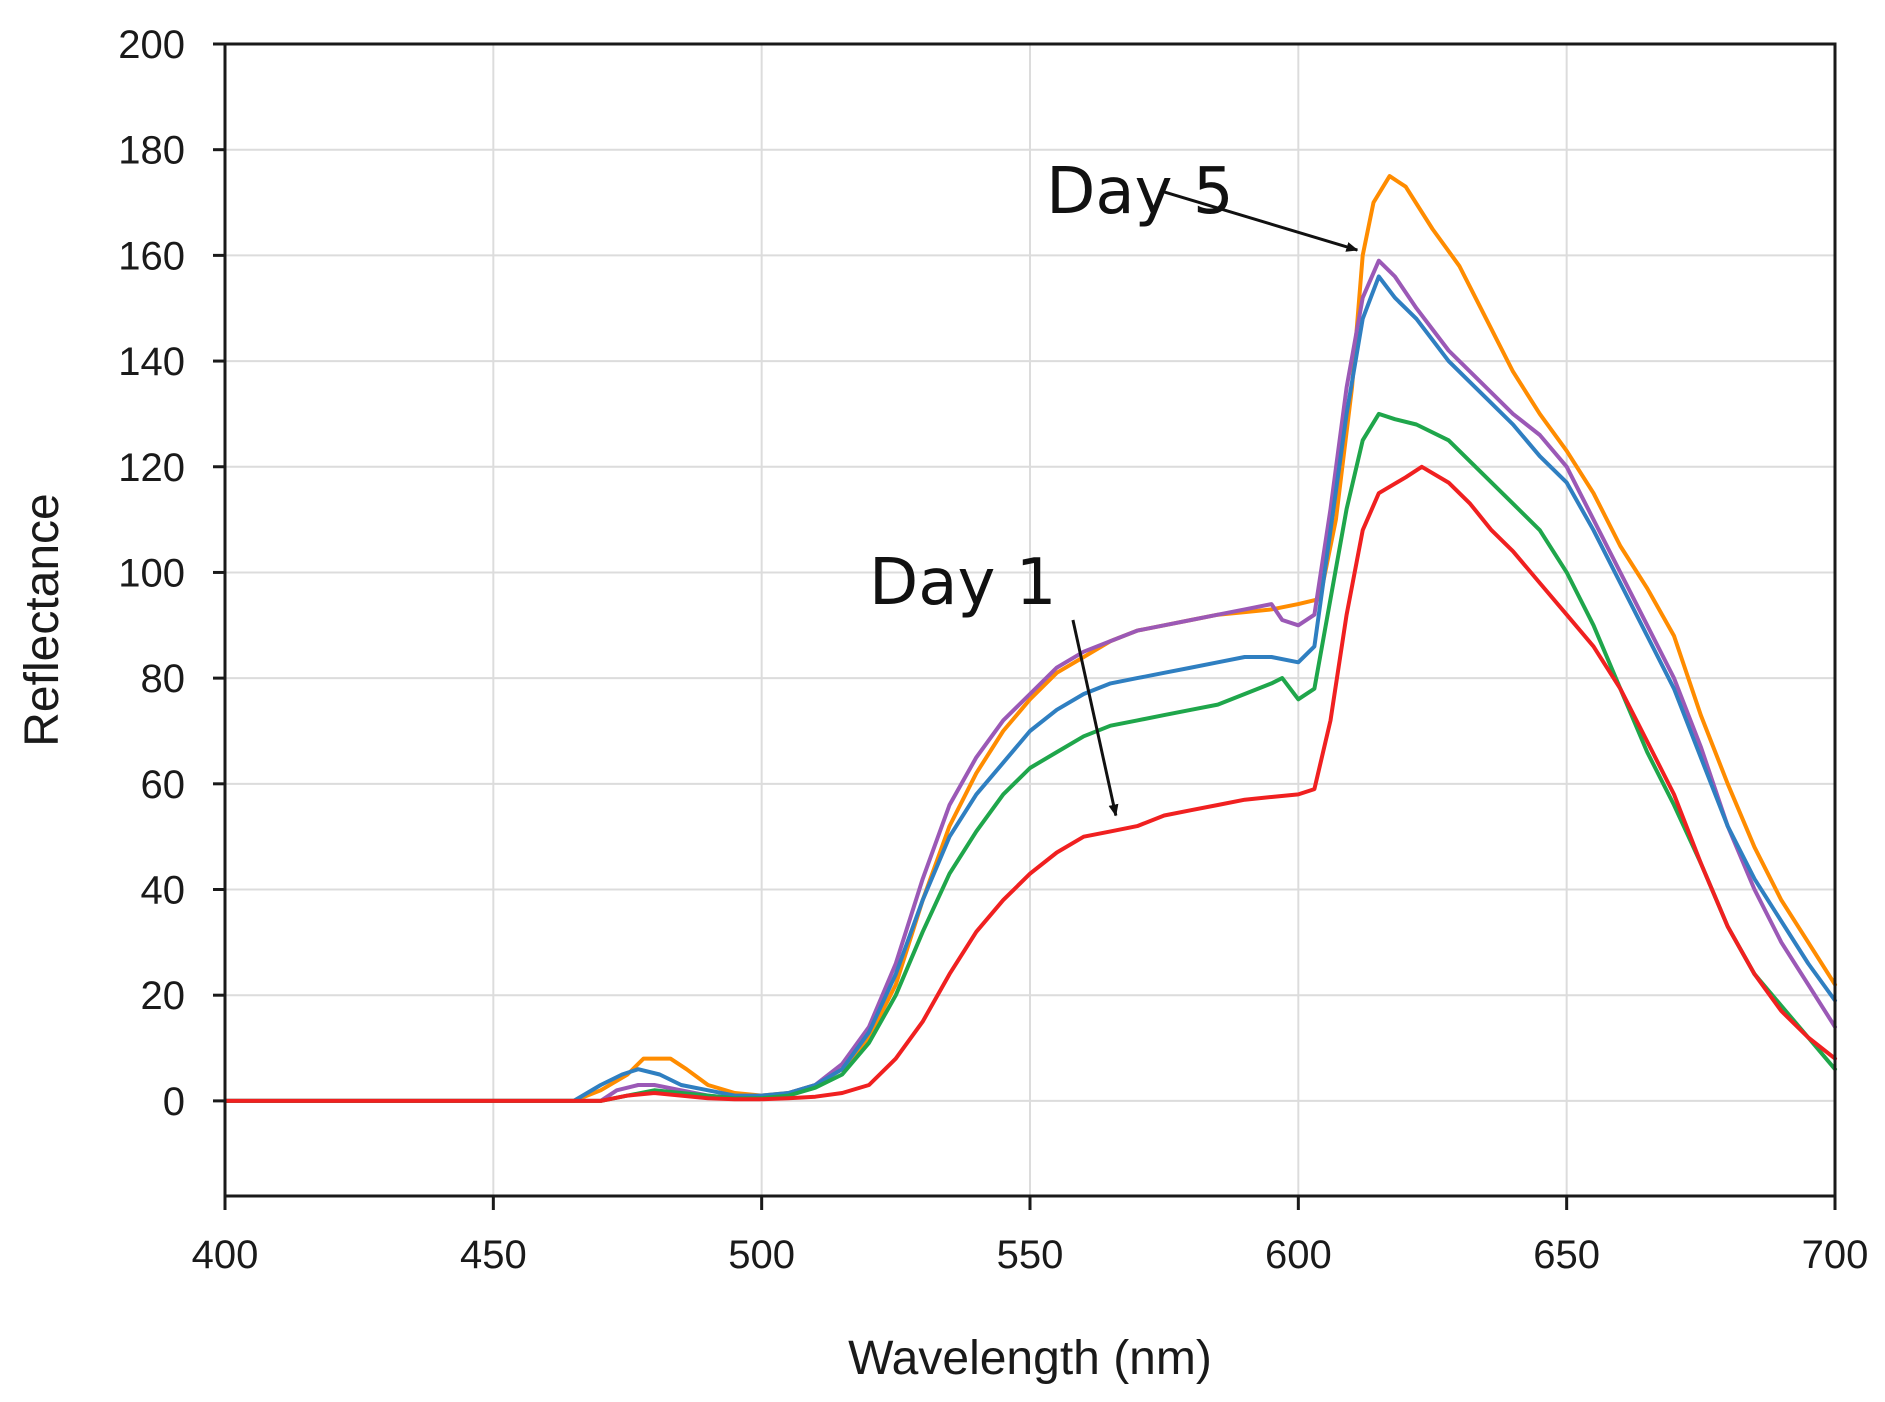 The image size is (1885, 1402). What do you see at coordinates (1139, 192) in the screenshot?
I see `annotation-label-1: Day 5` at bounding box center [1139, 192].